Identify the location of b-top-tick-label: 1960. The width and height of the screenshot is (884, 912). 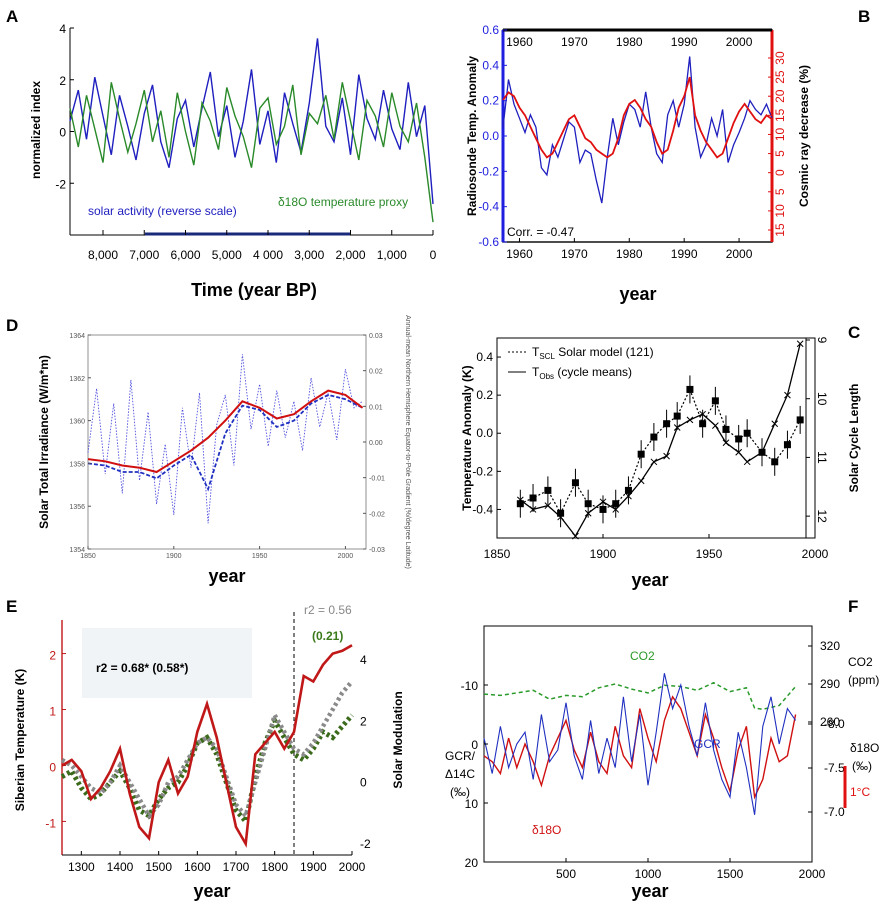
(519, 42).